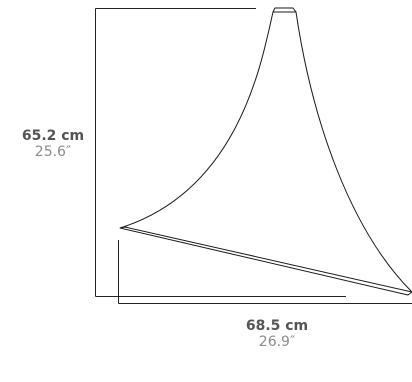 The height and width of the screenshot is (382, 412). Describe the element at coordinates (277, 326) in the screenshot. I see `width-metric-value: 68.5 cm` at that location.